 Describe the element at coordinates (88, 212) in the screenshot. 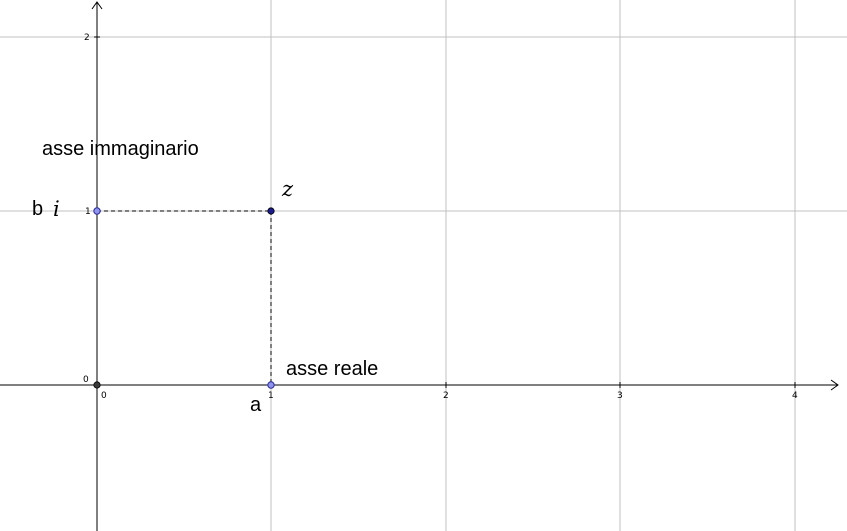

I see `y-tick-label-1: 1` at that location.